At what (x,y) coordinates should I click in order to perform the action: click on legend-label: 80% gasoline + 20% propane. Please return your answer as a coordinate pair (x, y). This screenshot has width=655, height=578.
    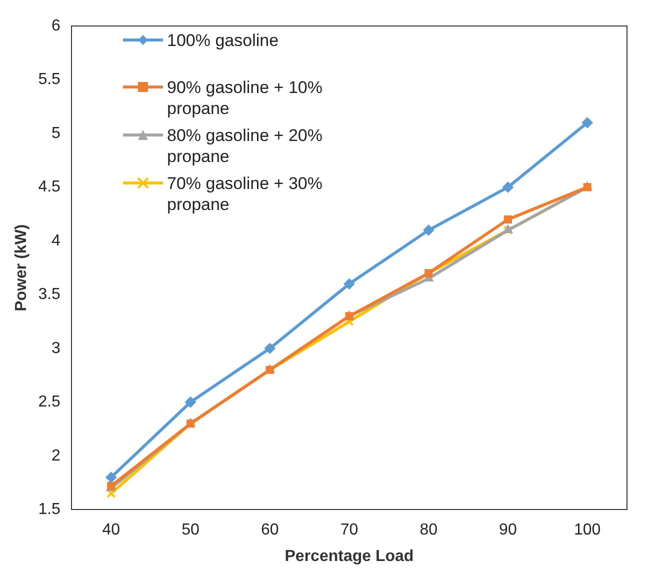
    Looking at the image, I should click on (245, 146).